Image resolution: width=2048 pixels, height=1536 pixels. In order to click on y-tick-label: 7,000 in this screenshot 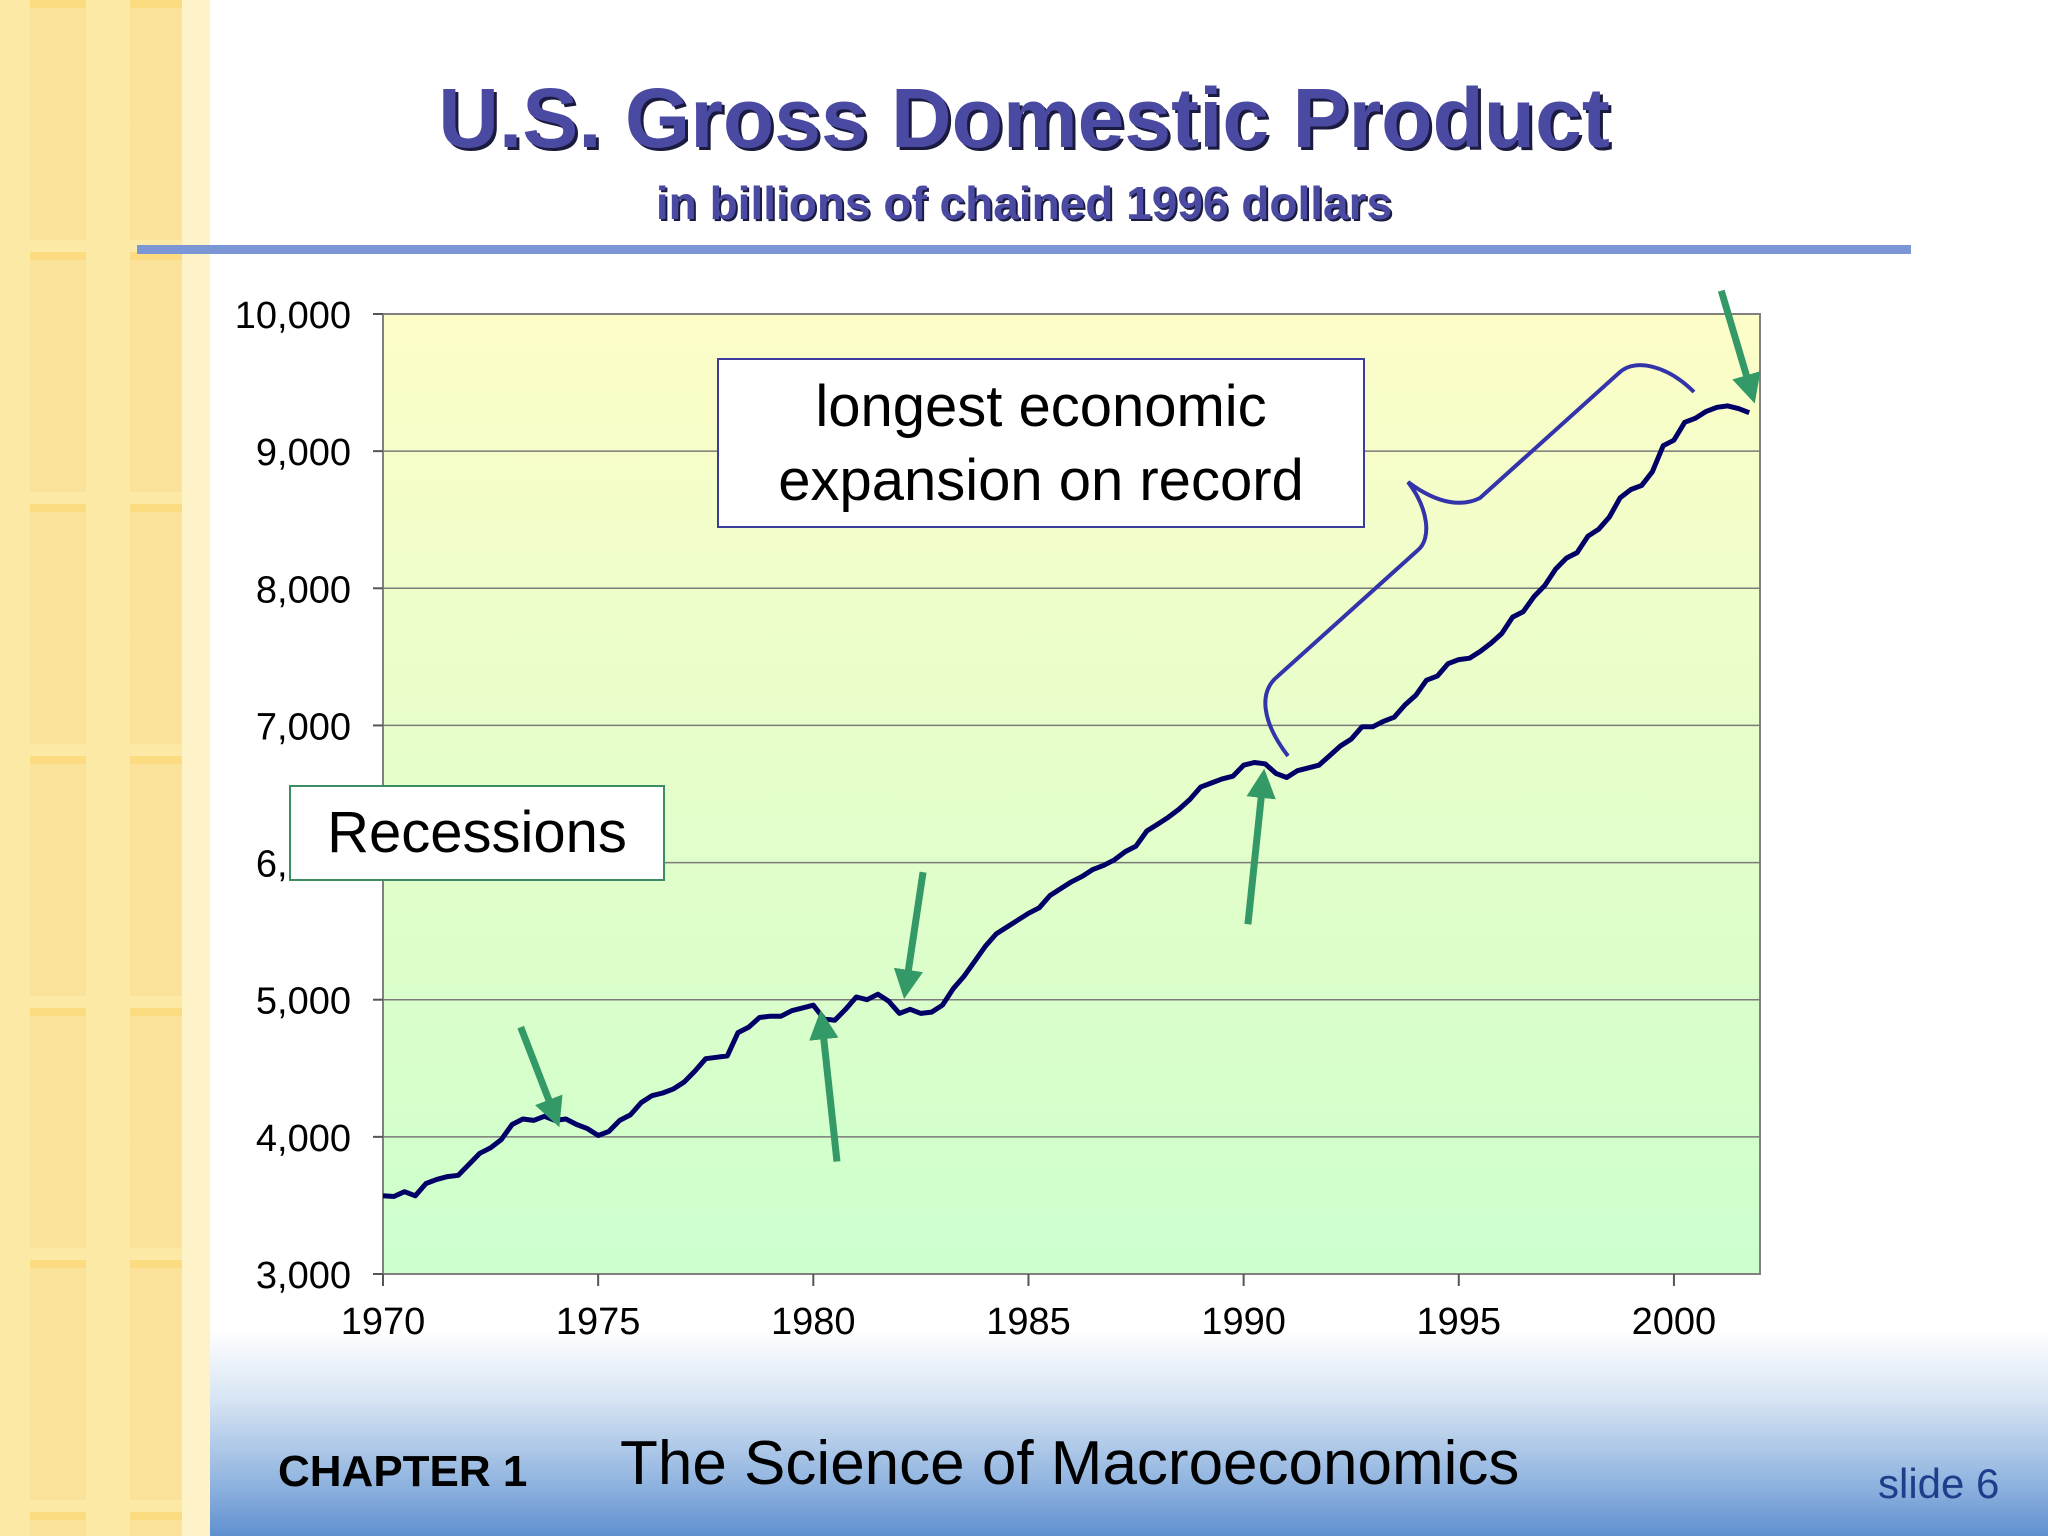, I will do `click(303, 727)`.